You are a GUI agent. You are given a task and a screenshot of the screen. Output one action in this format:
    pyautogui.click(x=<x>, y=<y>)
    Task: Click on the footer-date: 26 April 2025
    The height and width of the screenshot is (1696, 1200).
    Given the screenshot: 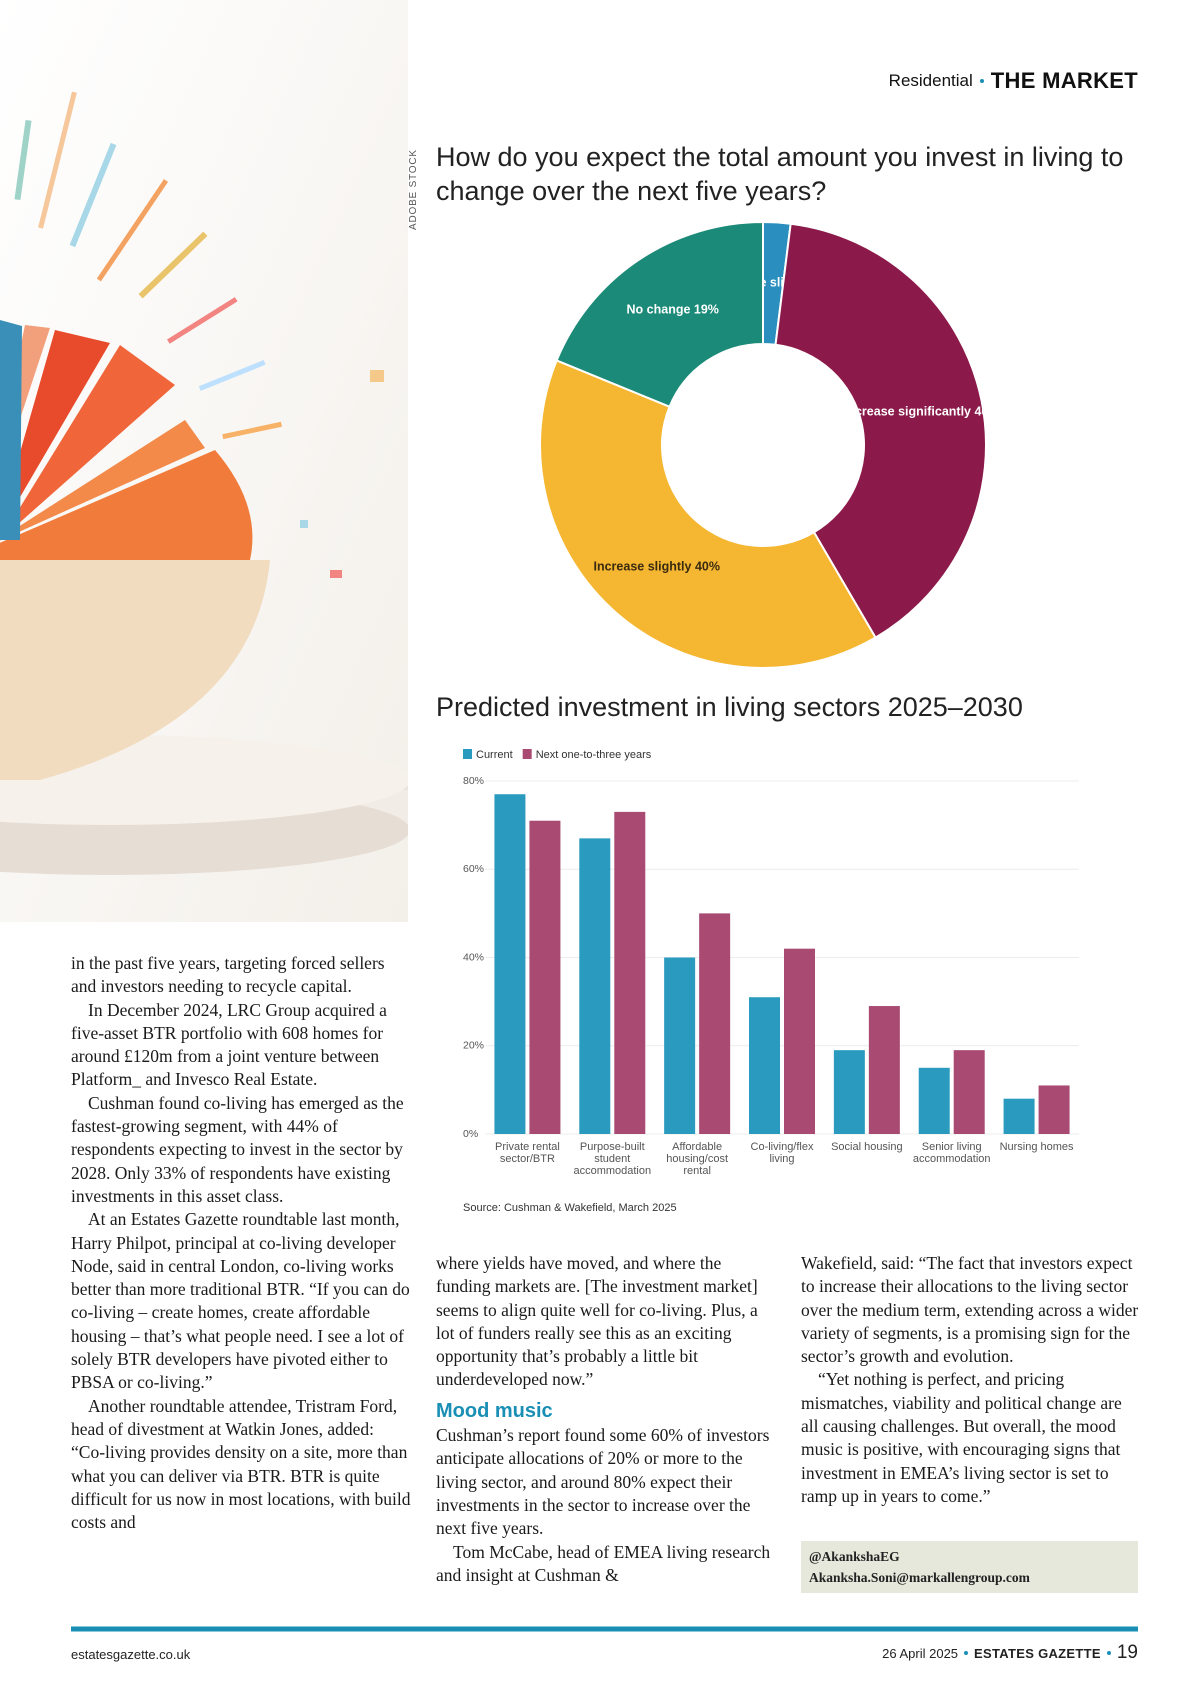 What is the action you would take?
    pyautogui.click(x=920, y=1653)
    